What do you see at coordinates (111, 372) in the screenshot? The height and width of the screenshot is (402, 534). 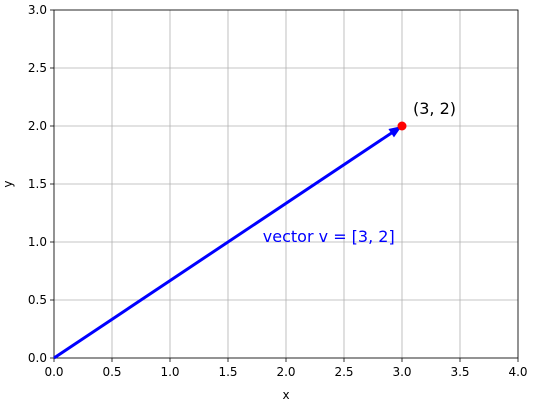 I see `x-tick-label: 0.5` at bounding box center [111, 372].